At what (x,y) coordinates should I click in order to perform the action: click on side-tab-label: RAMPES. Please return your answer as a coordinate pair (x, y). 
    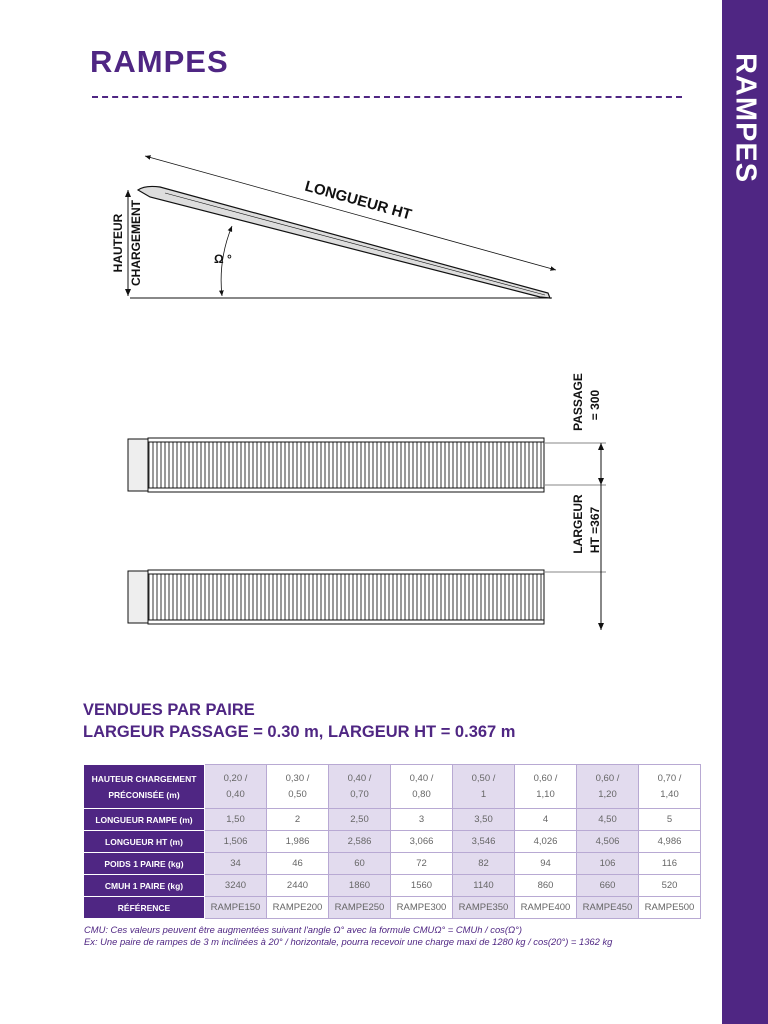
    Looking at the image, I should click on (745, 118).